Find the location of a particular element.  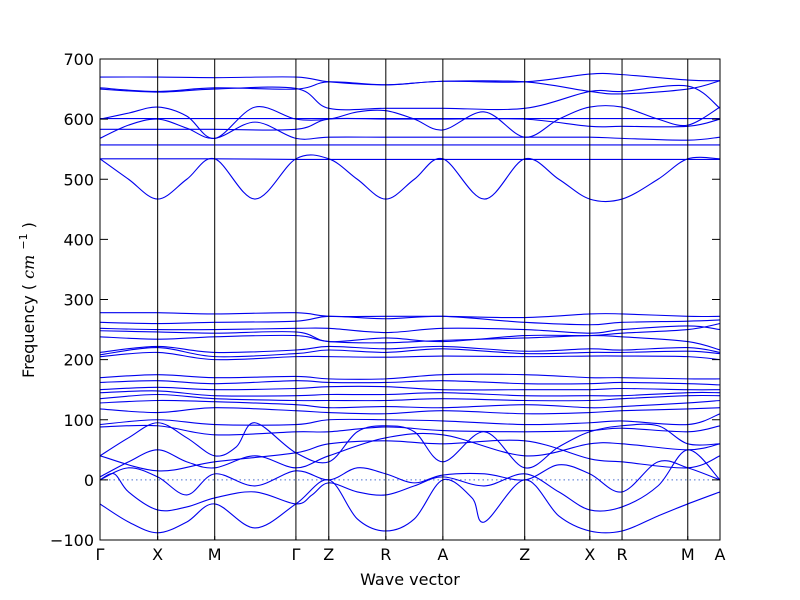

x-tick-label-10: M is located at coordinates (688, 554).